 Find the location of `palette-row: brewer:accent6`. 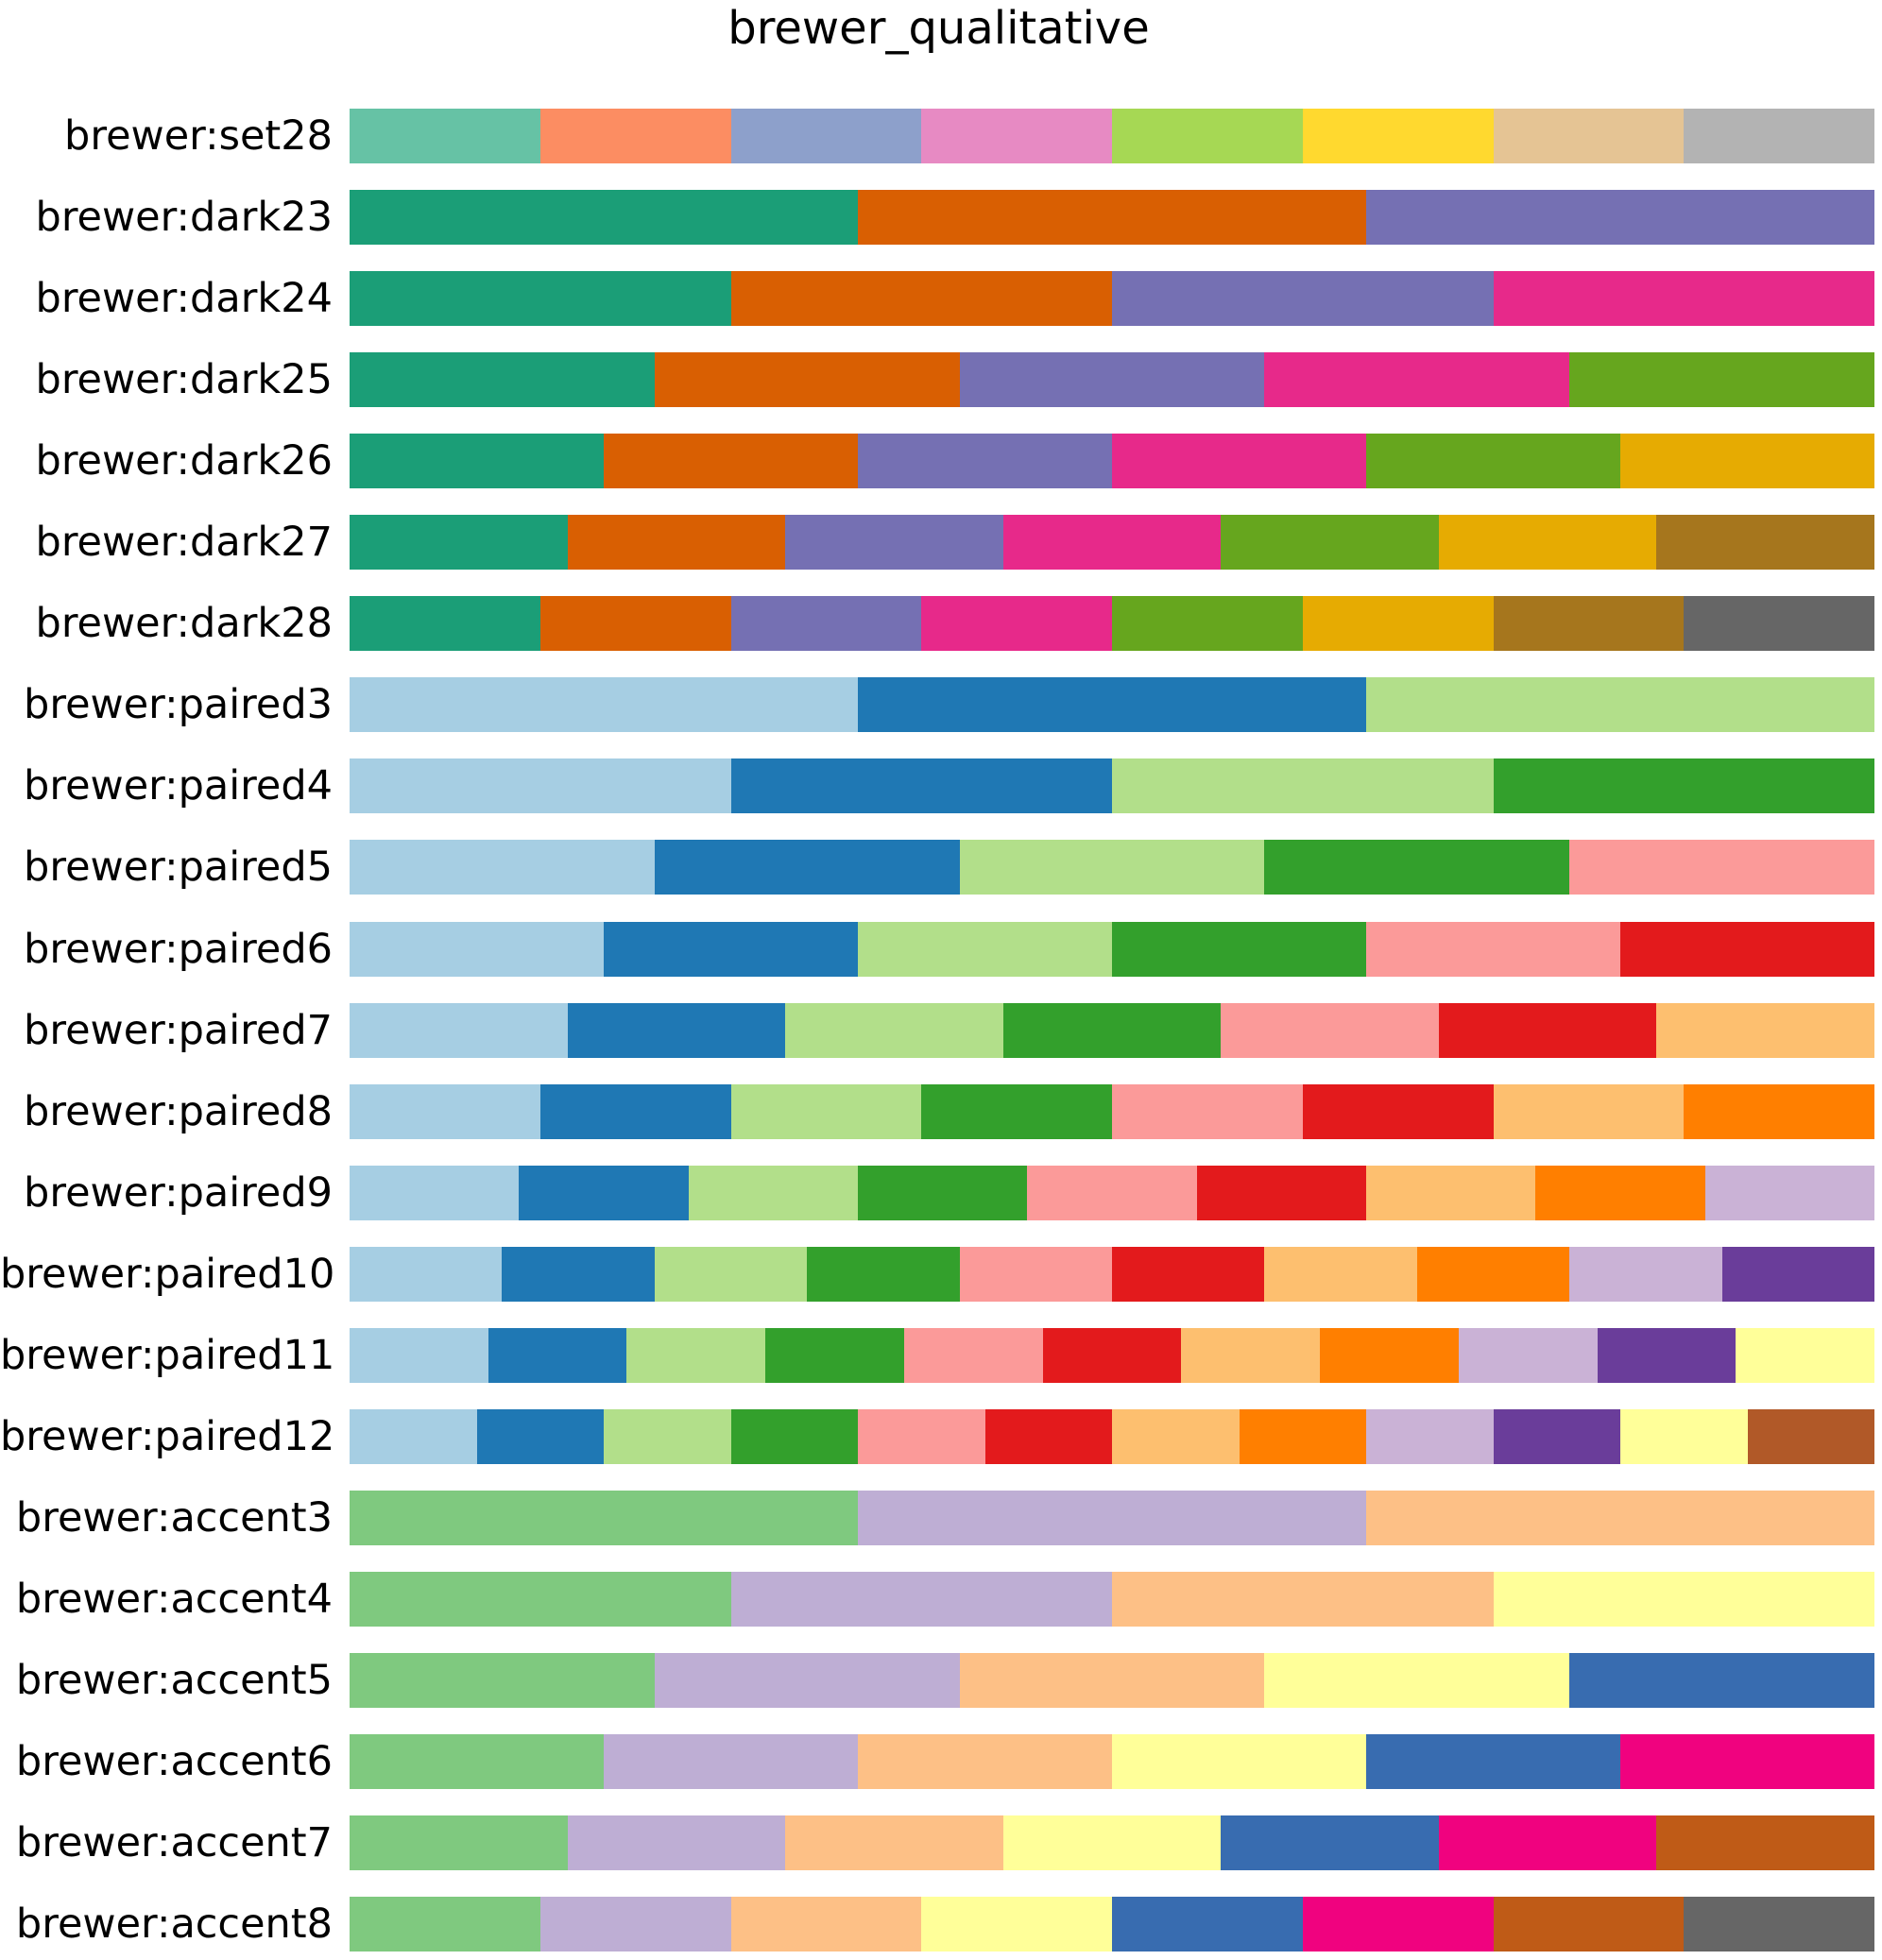

palette-row: brewer:accent6 is located at coordinates (941, 1761).